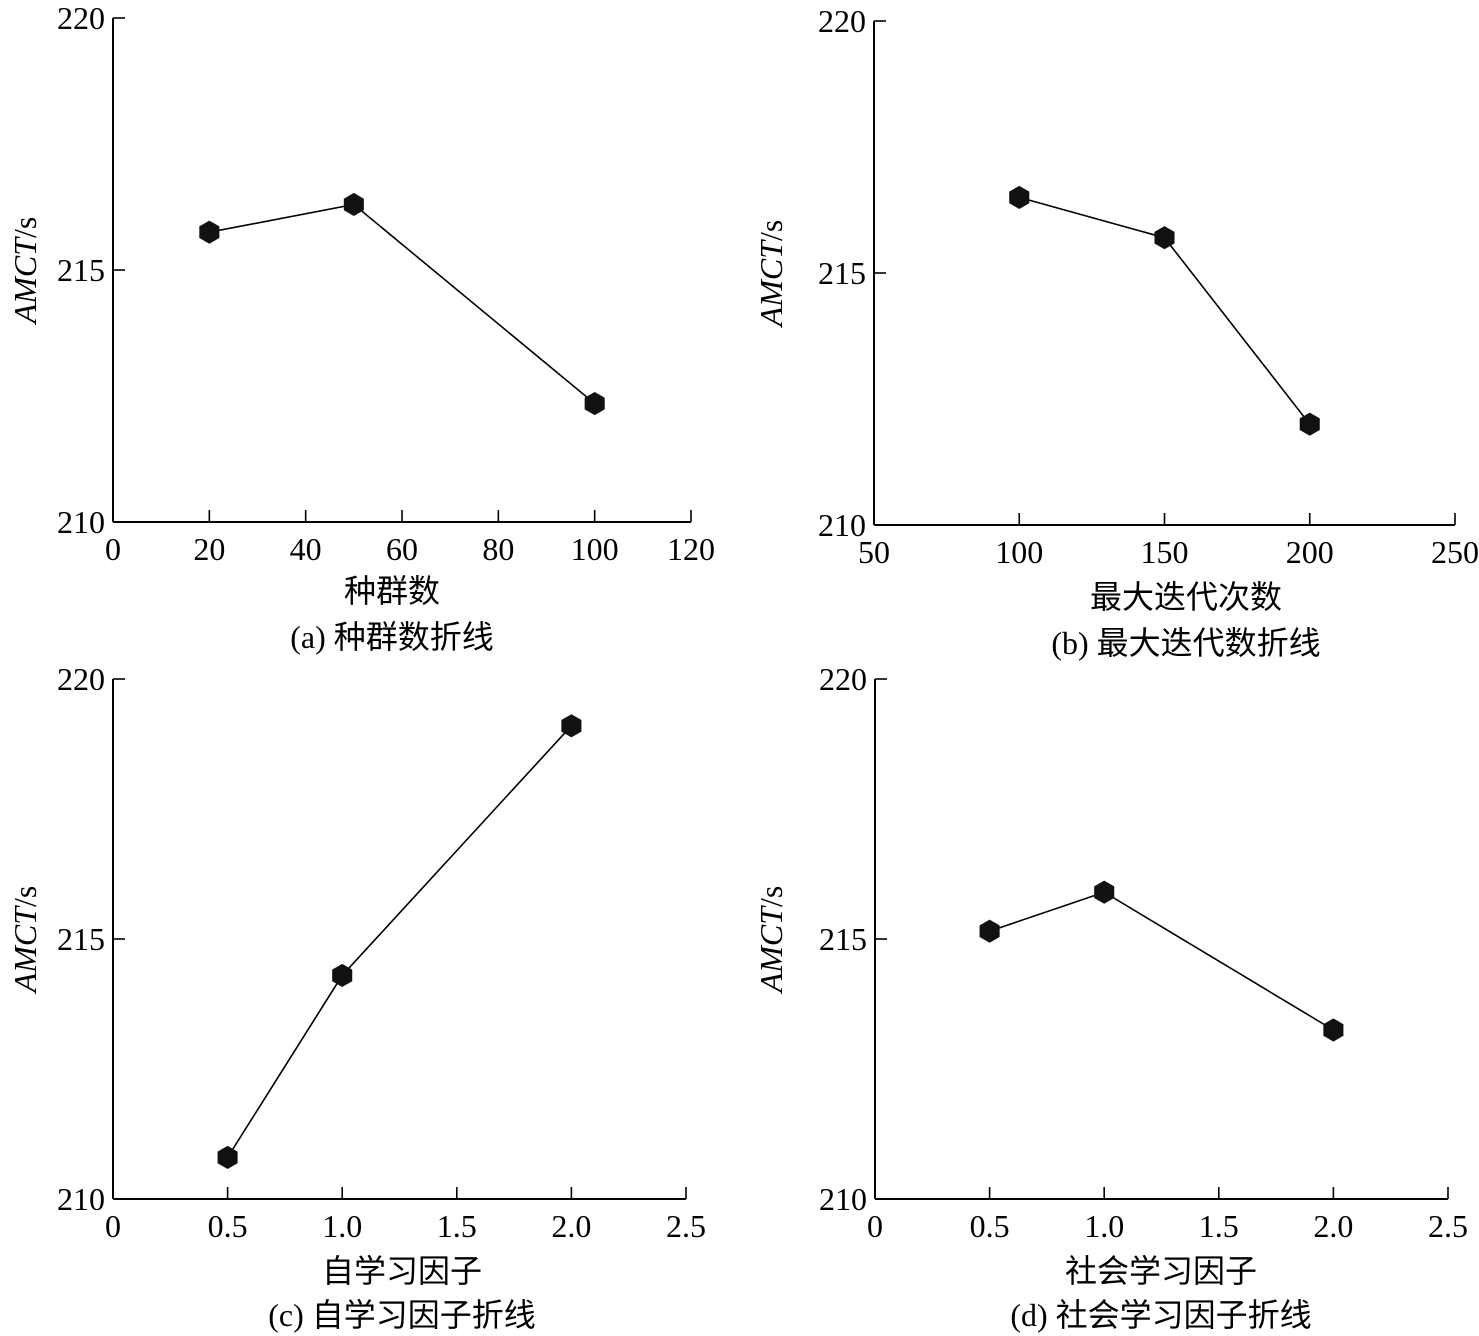  What do you see at coordinates (1165, 552) in the screenshot?
I see `x-tick-label: 150` at bounding box center [1165, 552].